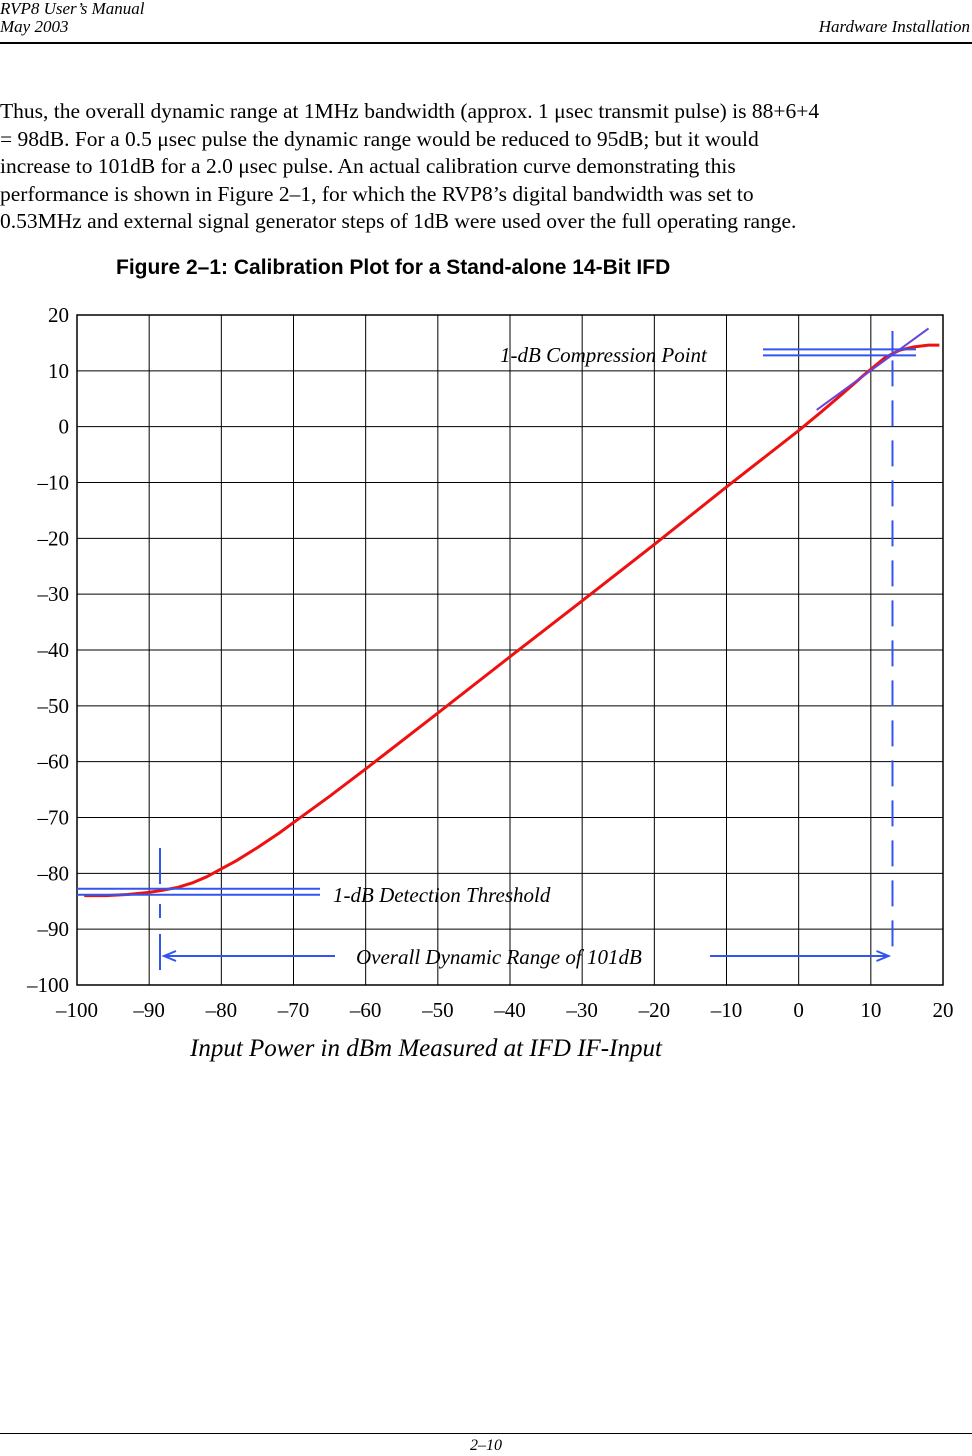 This screenshot has height=1456, width=972. What do you see at coordinates (53, 483) in the screenshot?
I see `y-tick-label: –10` at bounding box center [53, 483].